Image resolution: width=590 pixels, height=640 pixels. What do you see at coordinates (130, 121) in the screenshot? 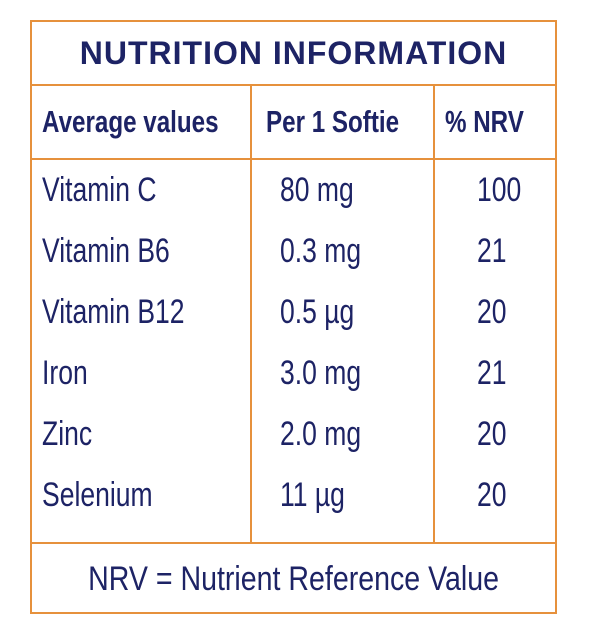
I see `header-average-values: Average values` at bounding box center [130, 121].